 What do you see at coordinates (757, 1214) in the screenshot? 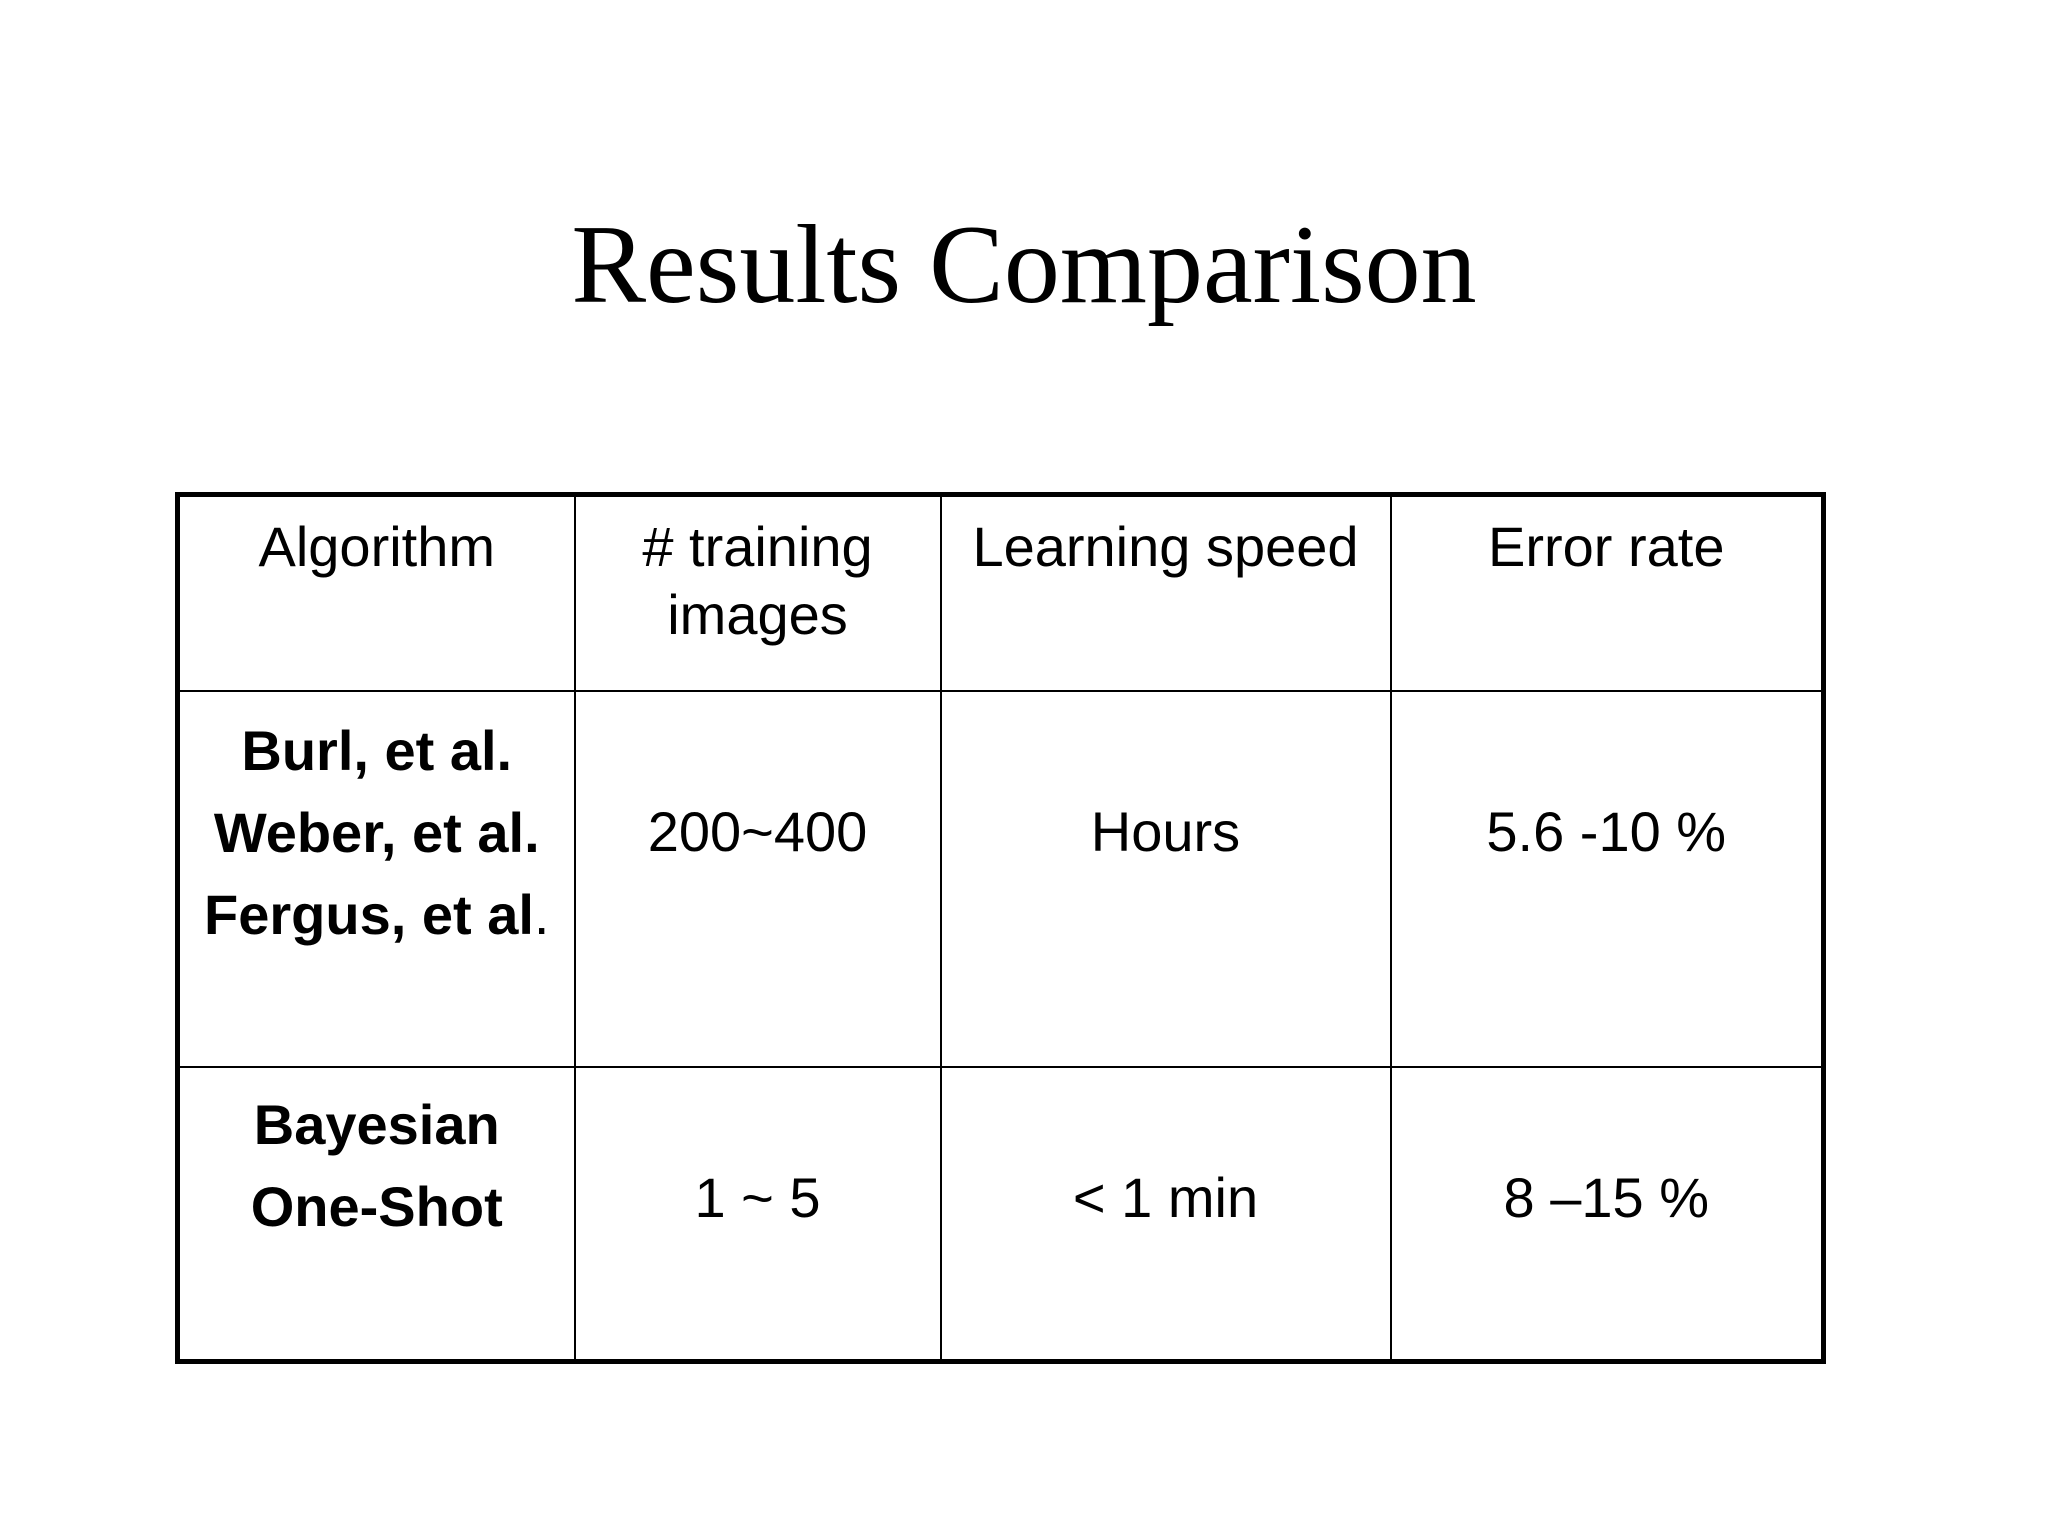
I see `training-images-cell: 1 ~ 5` at bounding box center [757, 1214].